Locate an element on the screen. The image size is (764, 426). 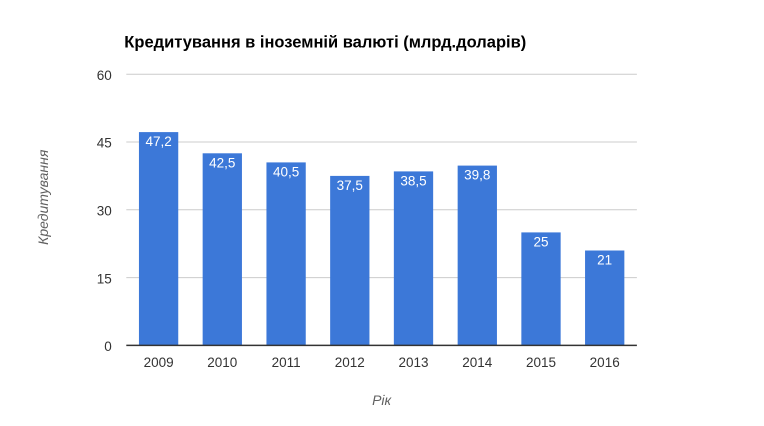
svg-text: 2015 is located at coordinates (541, 362).